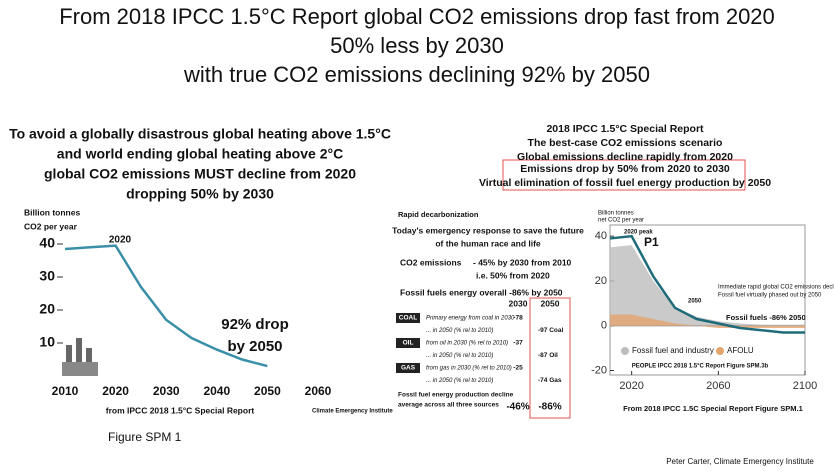  What do you see at coordinates (550, 380) in the screenshot?
I see `row-value: -74 Gas` at bounding box center [550, 380].